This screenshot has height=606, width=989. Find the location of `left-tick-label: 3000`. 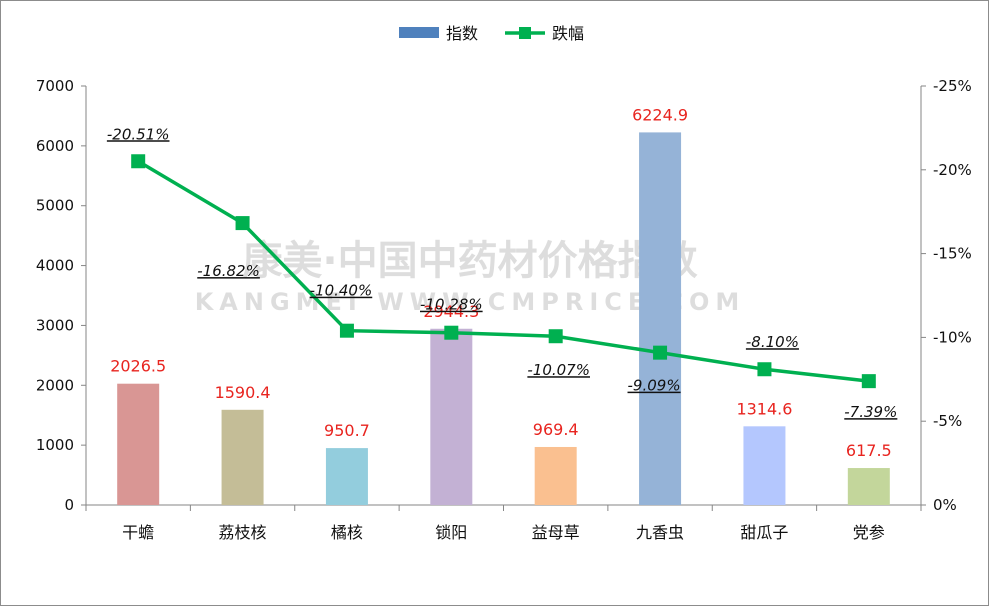

left-tick-label: 3000 is located at coordinates (55, 325).